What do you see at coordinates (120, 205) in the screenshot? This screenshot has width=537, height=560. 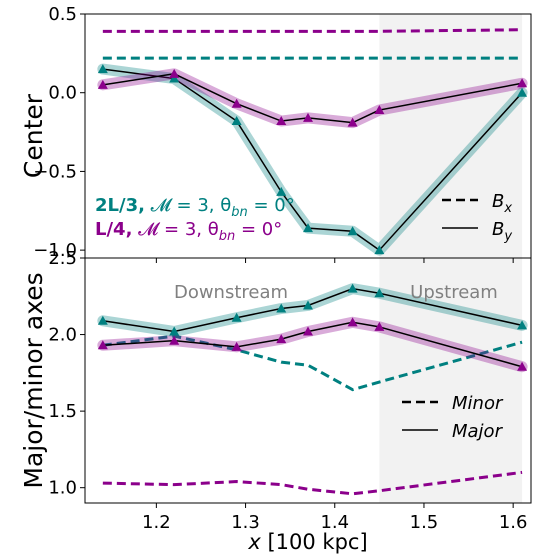 I see `annotation-bold: 2L/3,` at bounding box center [120, 205].